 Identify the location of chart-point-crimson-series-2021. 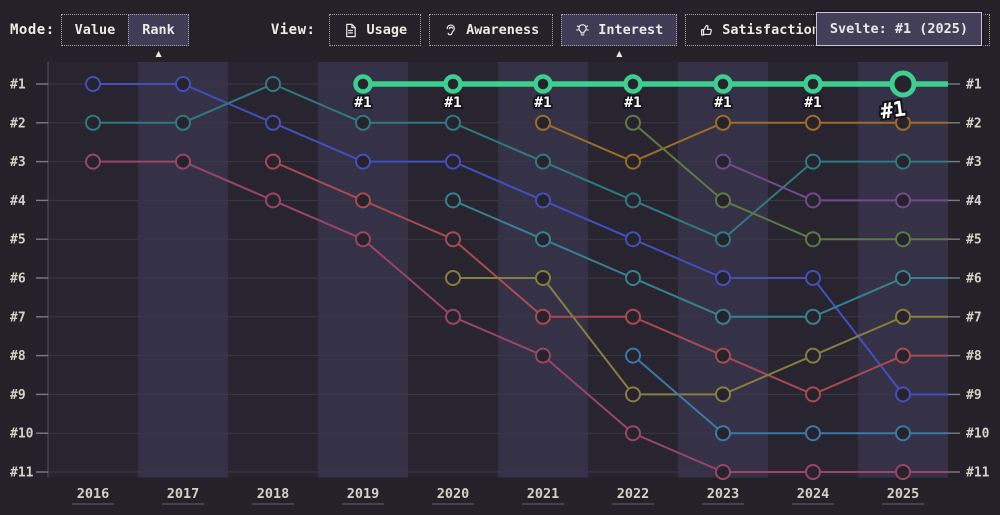
(543, 316).